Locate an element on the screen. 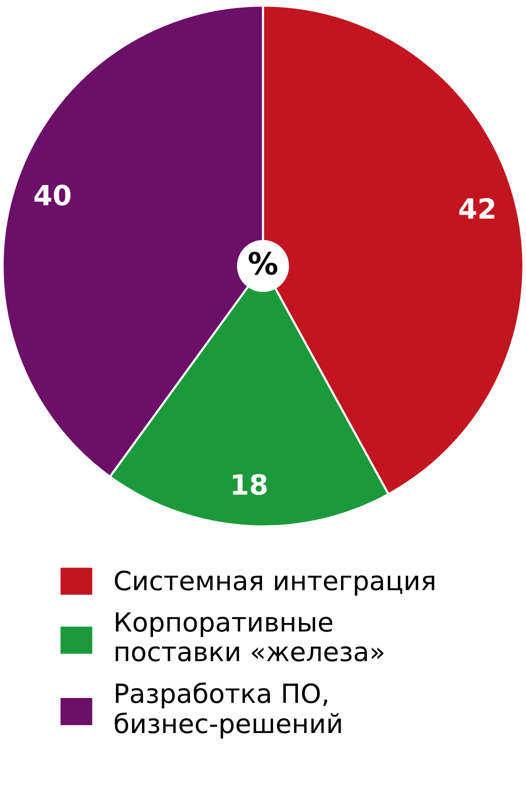  data-label: 42 is located at coordinates (476, 208).